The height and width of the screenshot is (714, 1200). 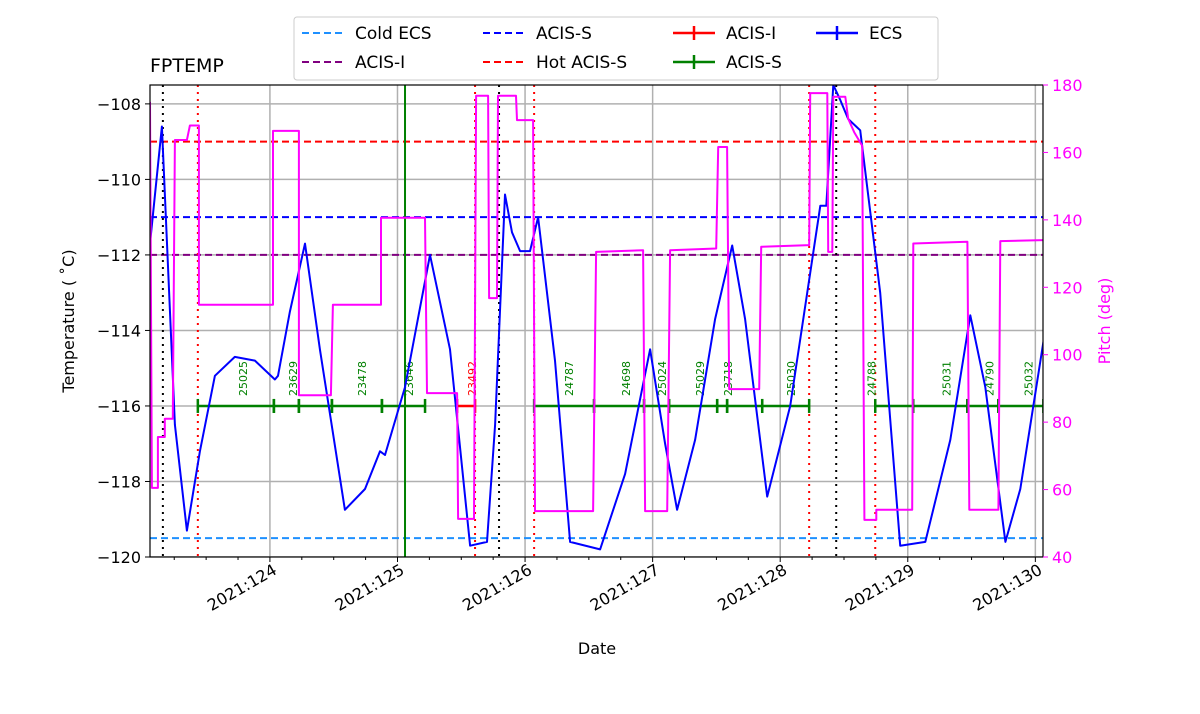 What do you see at coordinates (370, 587) in the screenshot?
I see `x-tick-label: 2021:125` at bounding box center [370, 587].